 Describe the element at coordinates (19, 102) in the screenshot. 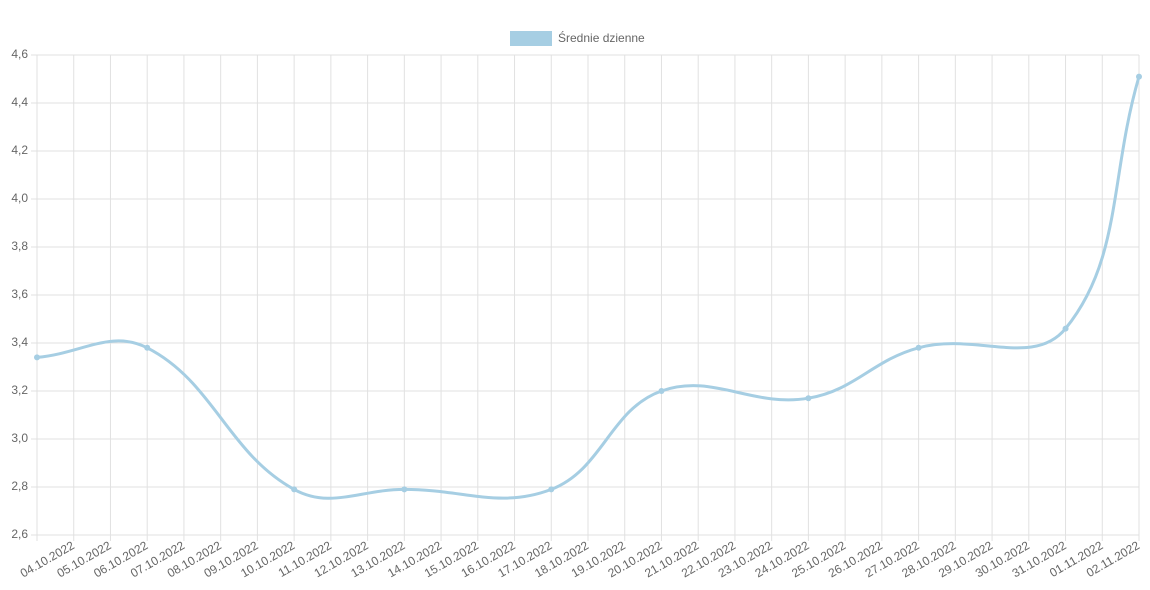

I see `y-tick-label: 4,4` at that location.